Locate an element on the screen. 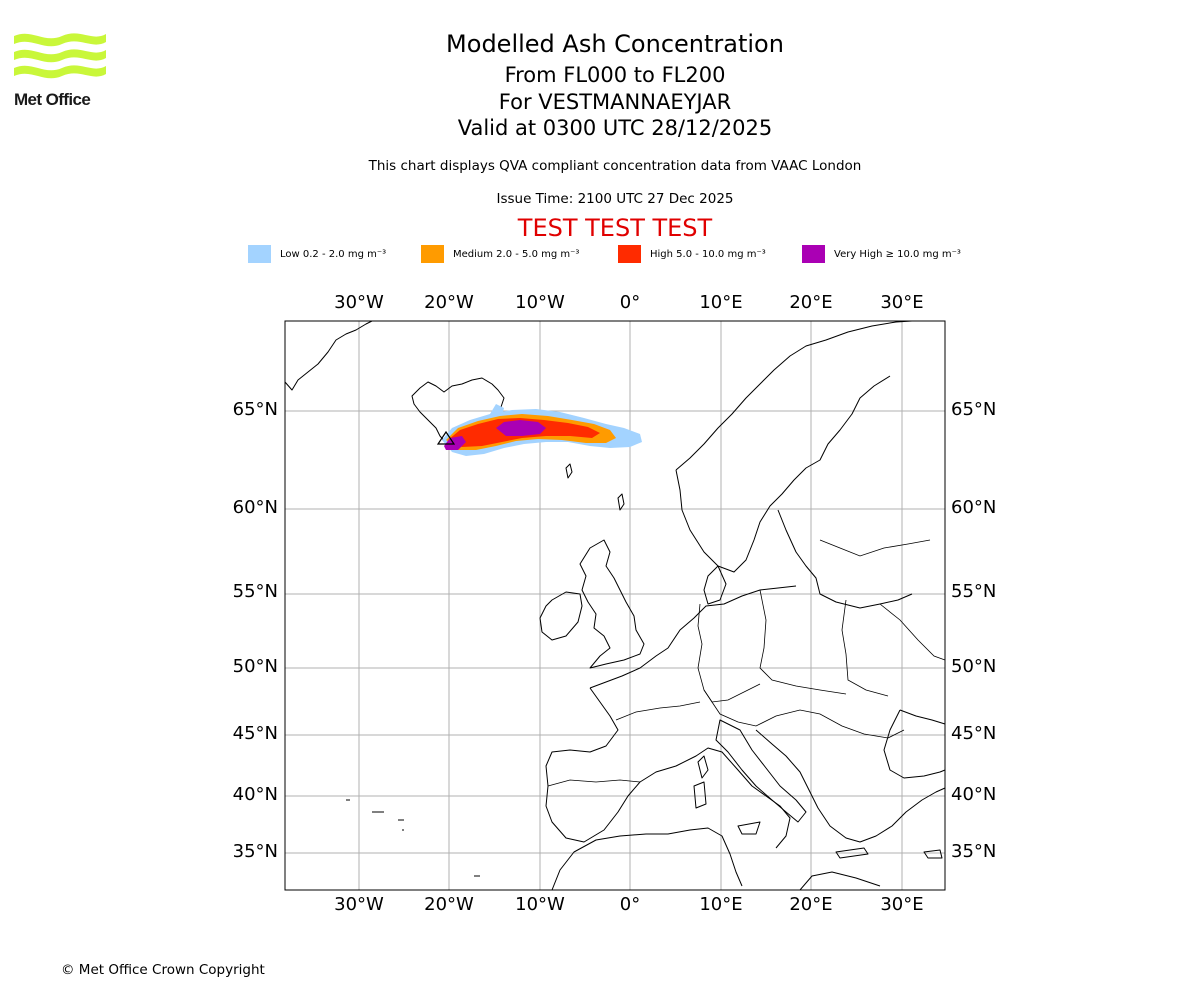  lon-label-bottom: 0° is located at coordinates (630, 904).